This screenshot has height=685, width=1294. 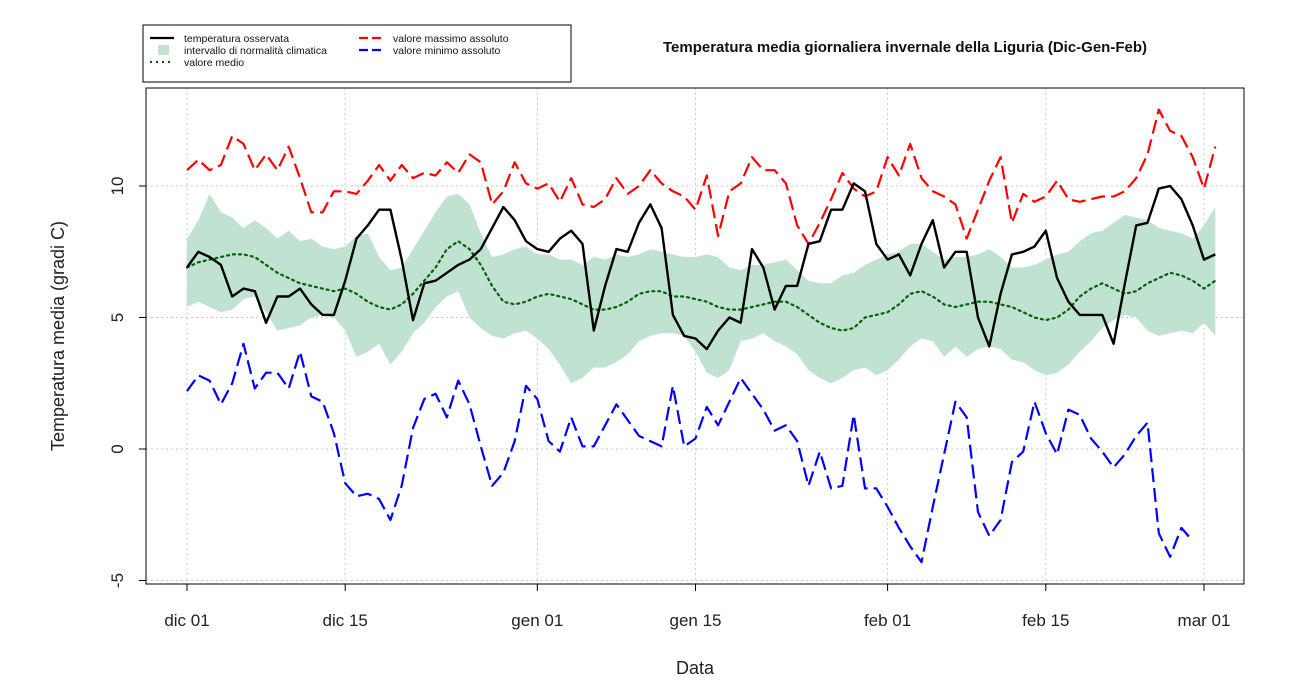 What do you see at coordinates (1045, 620) in the screenshot?
I see `x-tick-label: feb 15` at bounding box center [1045, 620].